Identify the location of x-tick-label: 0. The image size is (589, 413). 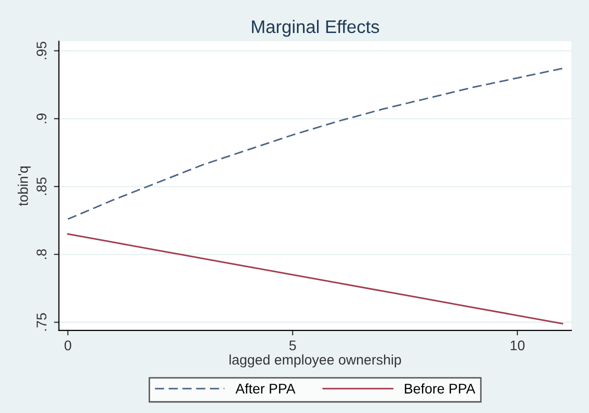
(68, 345).